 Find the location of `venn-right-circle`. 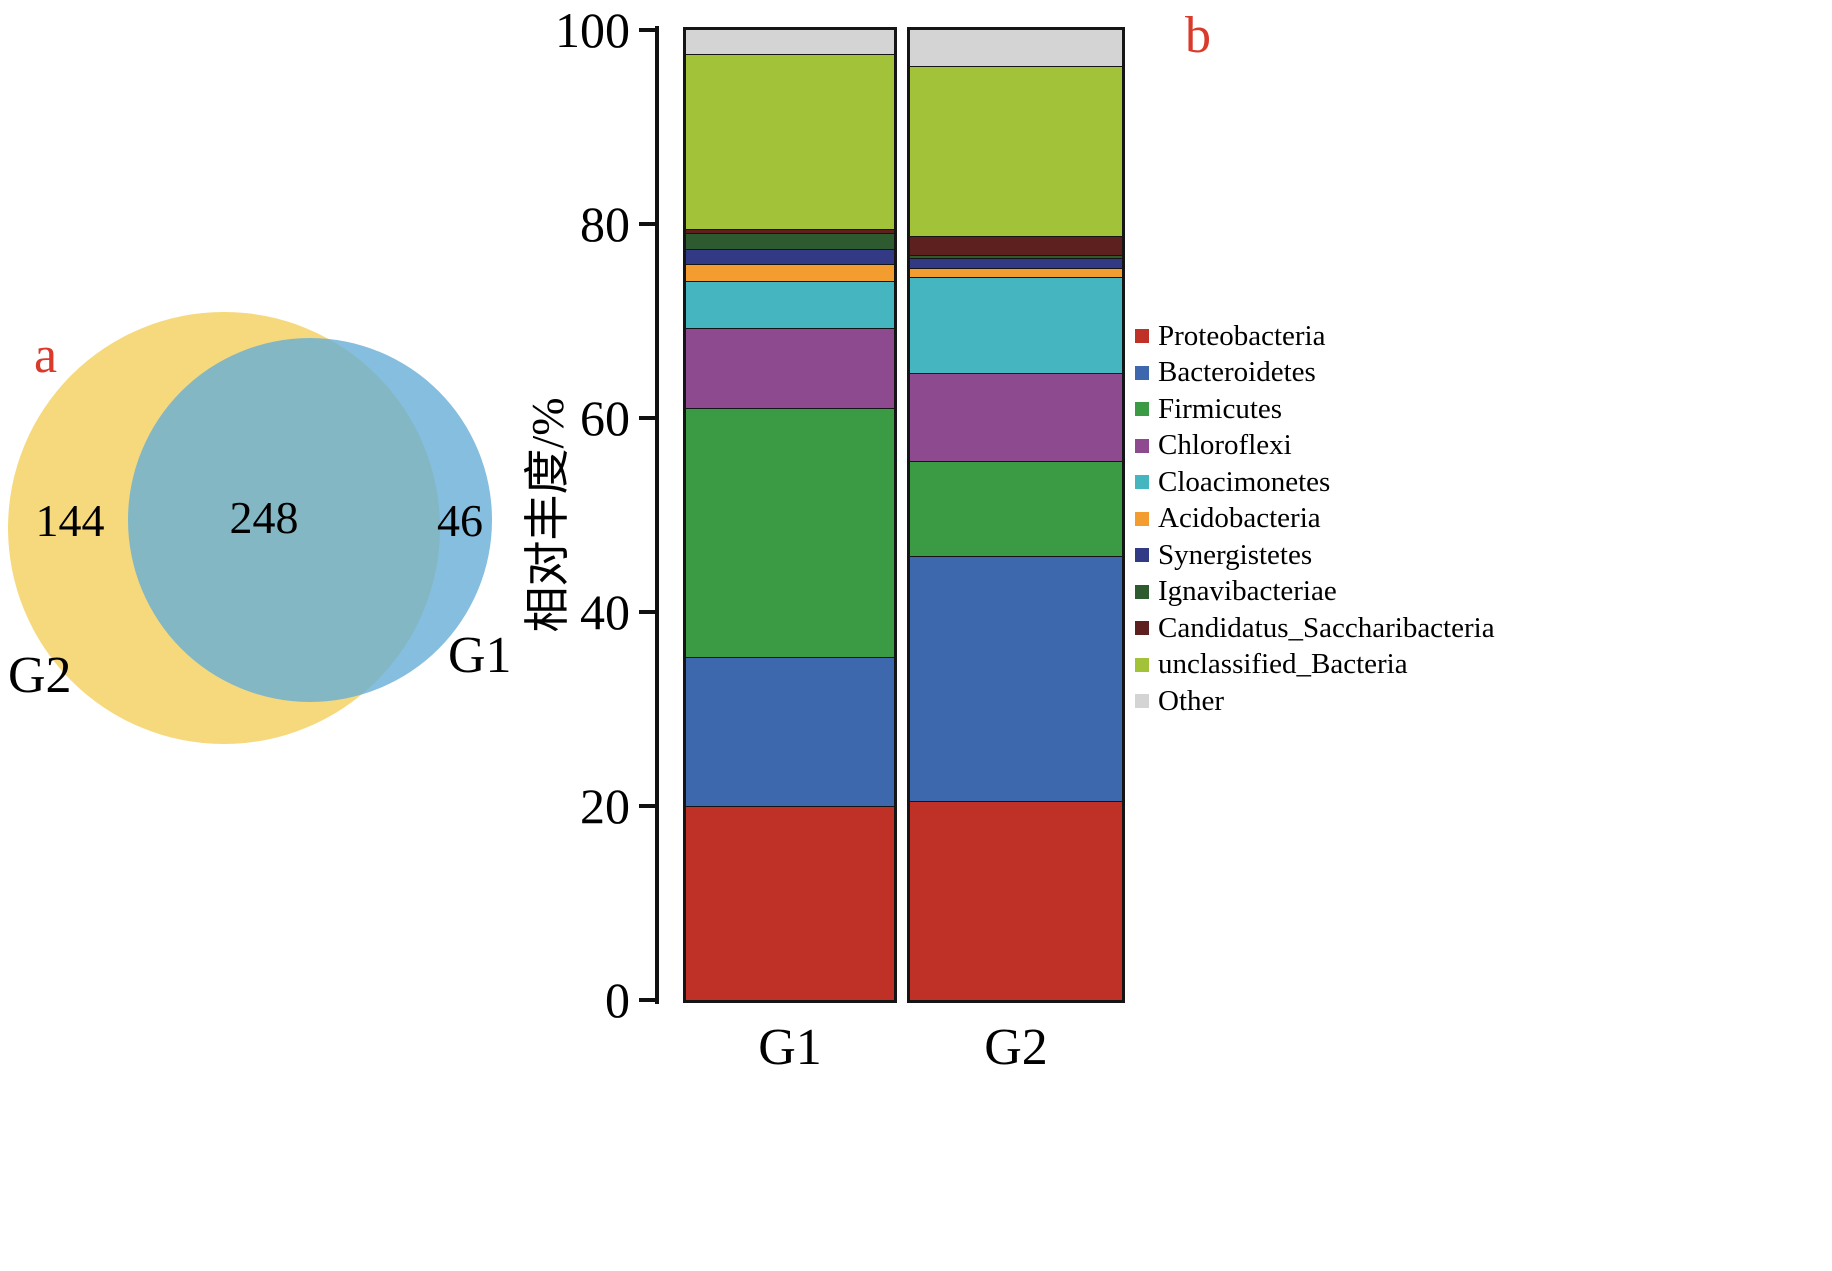

venn-right-circle is located at coordinates (310, 520).